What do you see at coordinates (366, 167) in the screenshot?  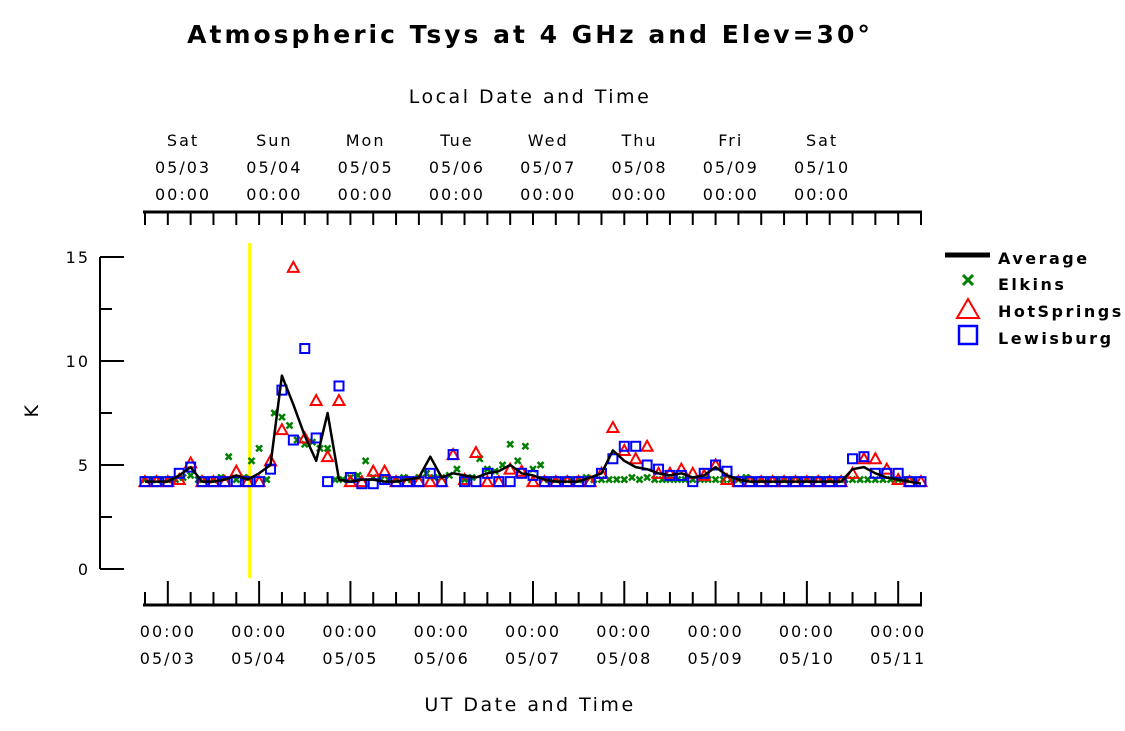 I see `top-tick-date: 05/05` at bounding box center [366, 167].